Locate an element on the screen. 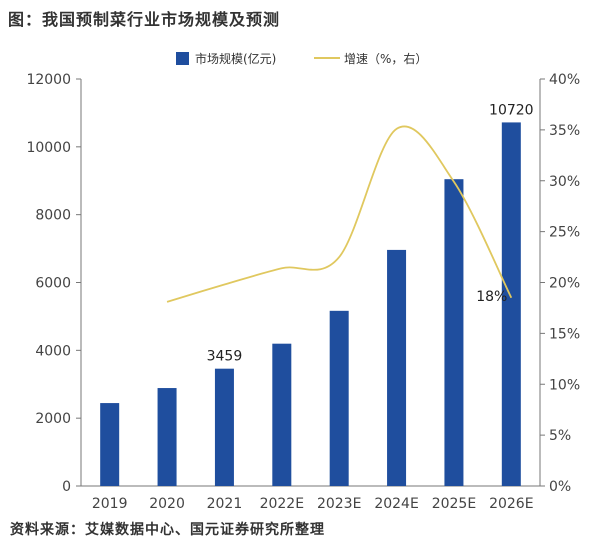  left-tick-label: 12000 is located at coordinates (48, 80).